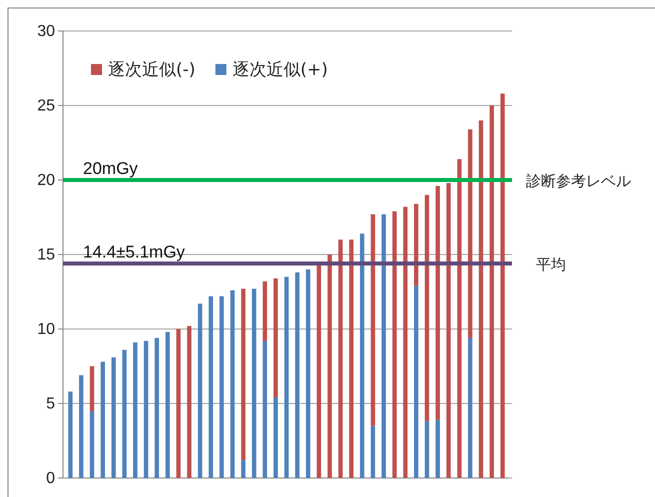  What do you see at coordinates (46, 31) in the screenshot?
I see `y-tick-label: 30` at bounding box center [46, 31].